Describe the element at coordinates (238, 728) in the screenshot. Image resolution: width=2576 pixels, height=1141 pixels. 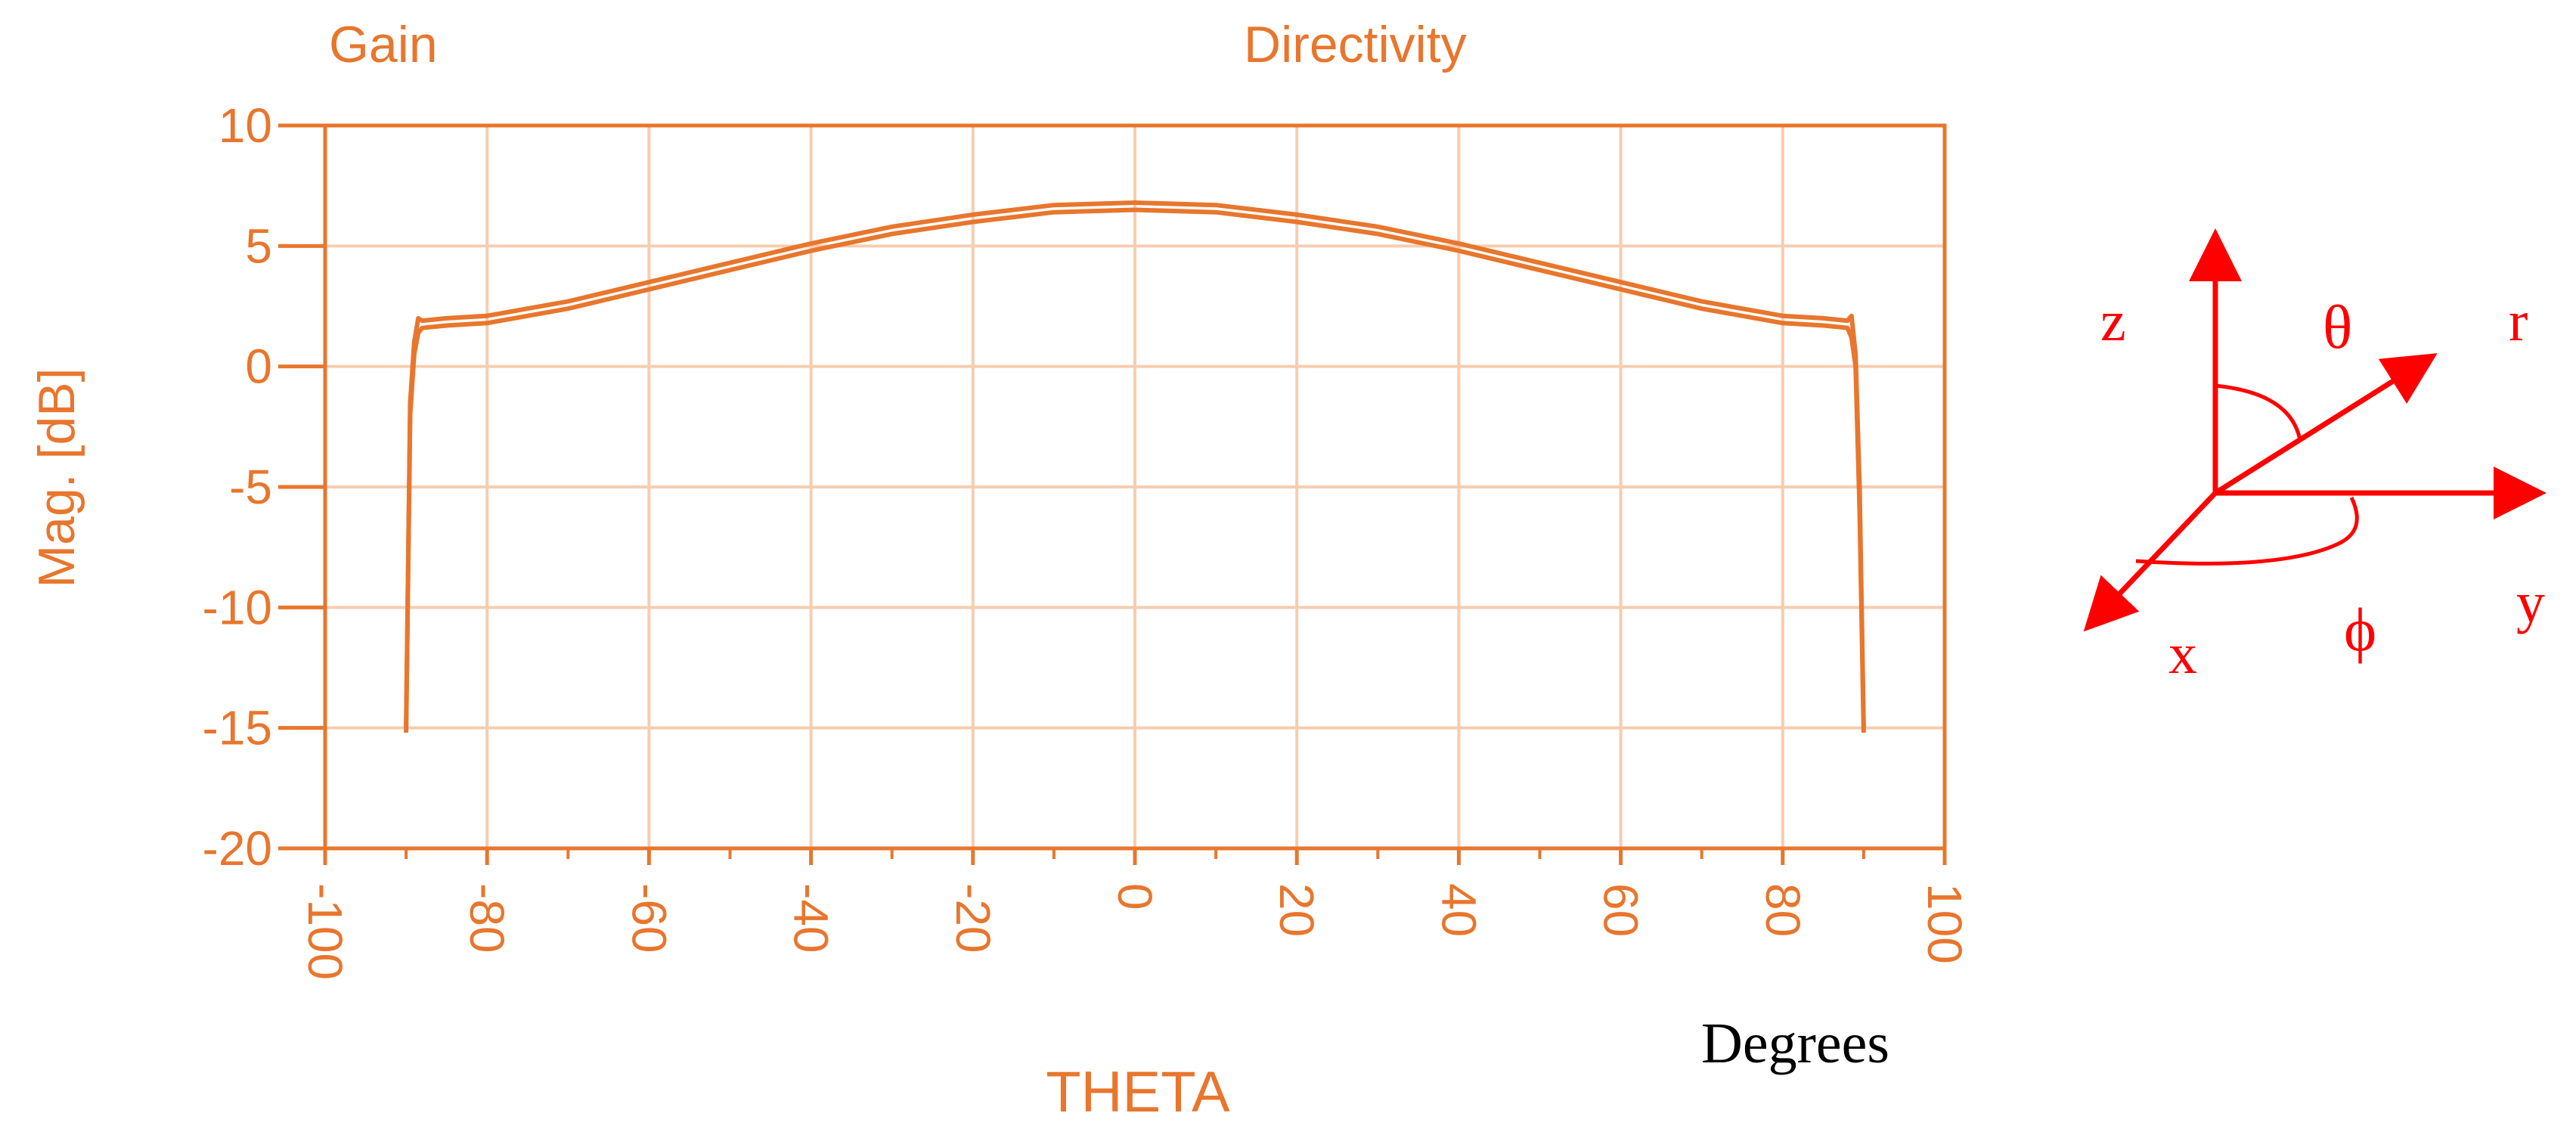
I see `y-tick-label: -15` at that location.